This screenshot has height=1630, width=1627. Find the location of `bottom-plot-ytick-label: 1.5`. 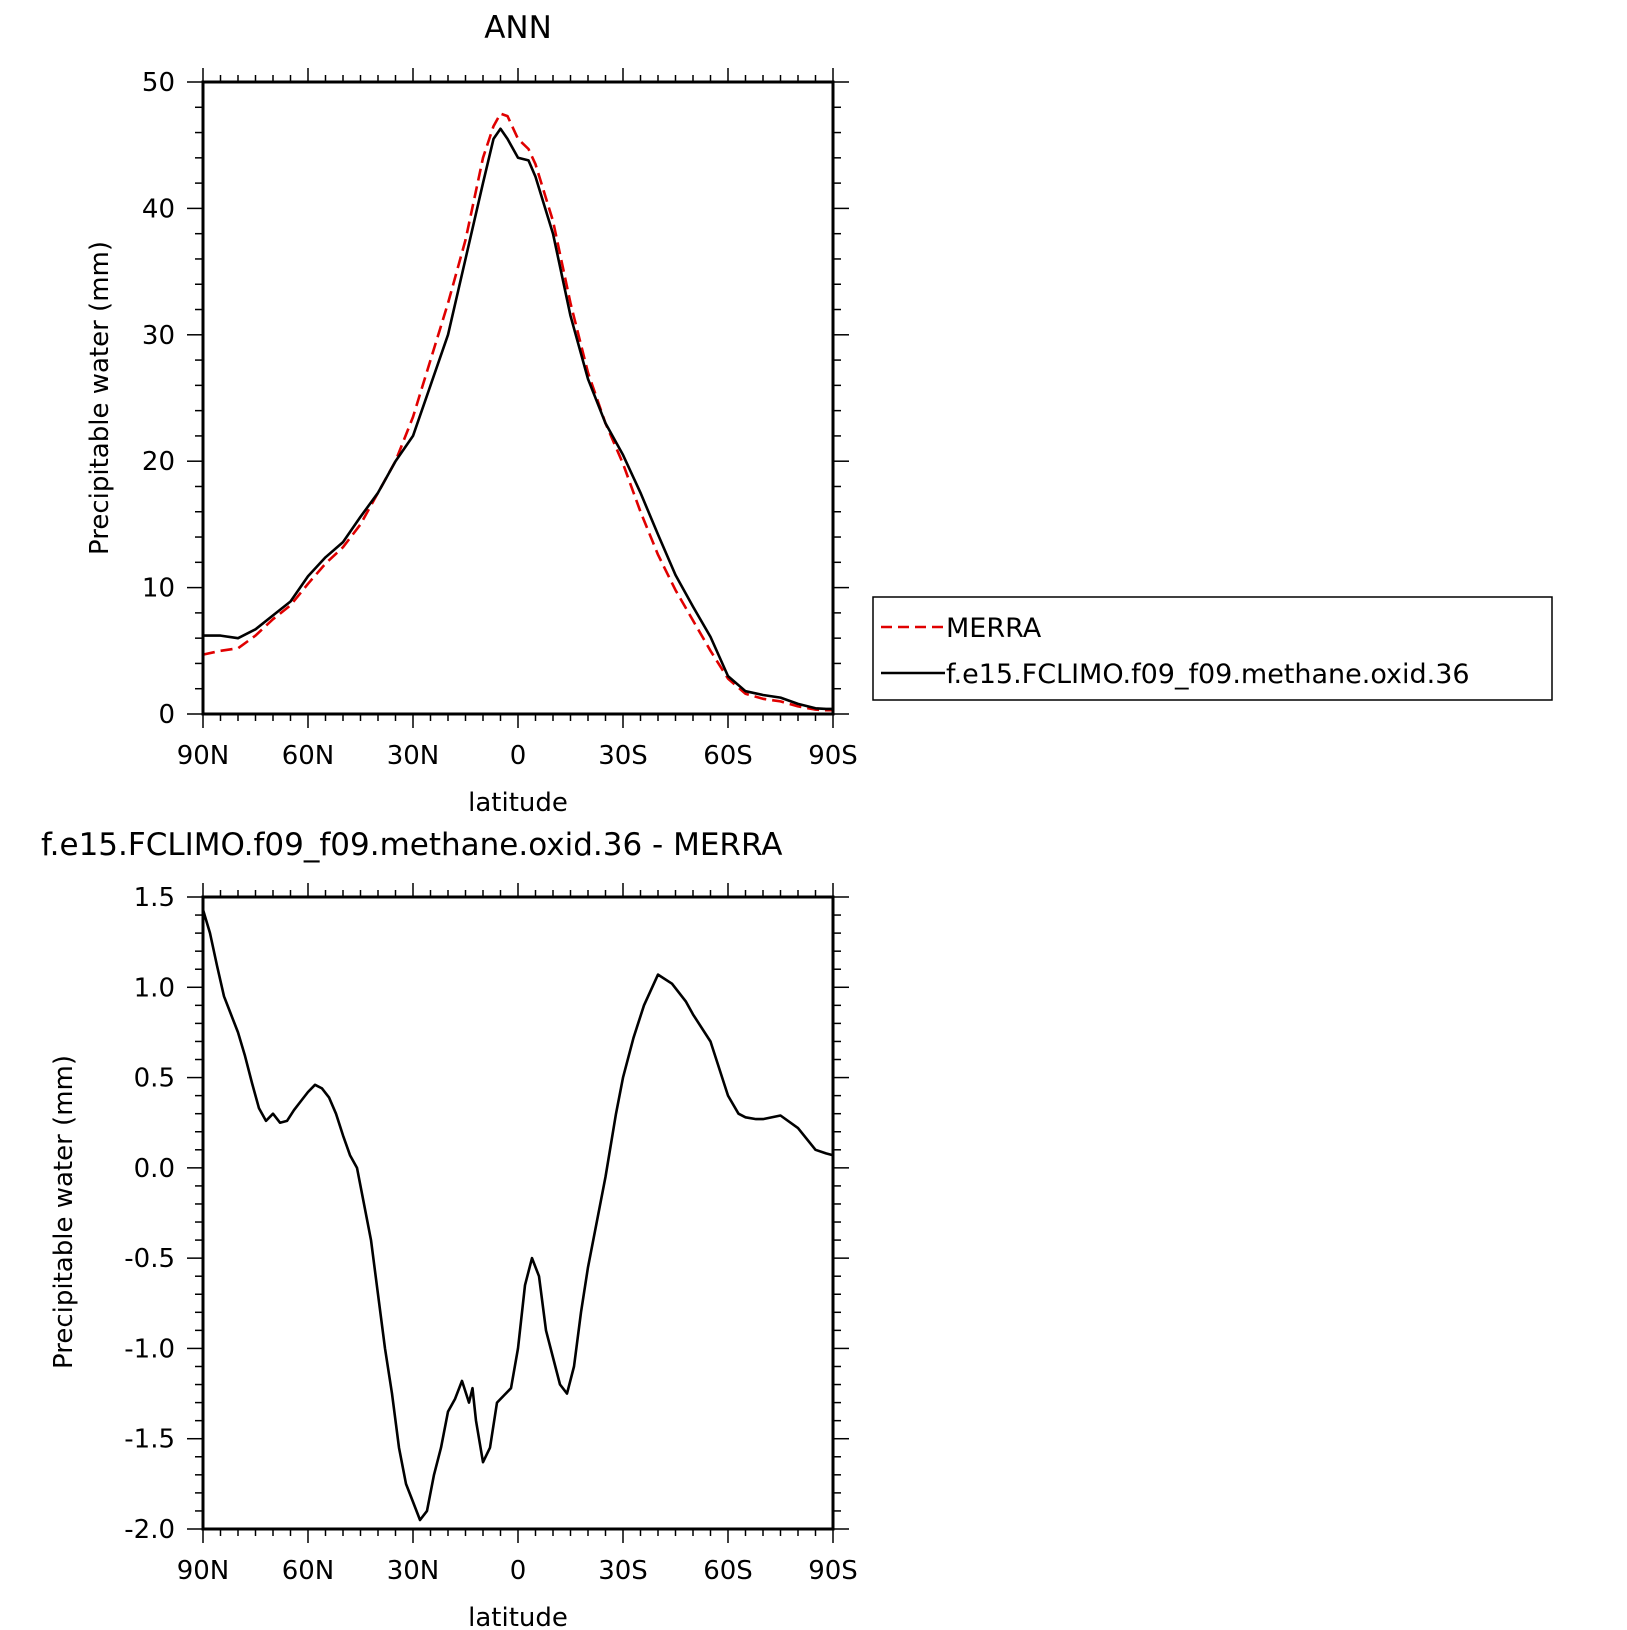

bottom-plot-ytick-label: 1.5 is located at coordinates (154, 898).